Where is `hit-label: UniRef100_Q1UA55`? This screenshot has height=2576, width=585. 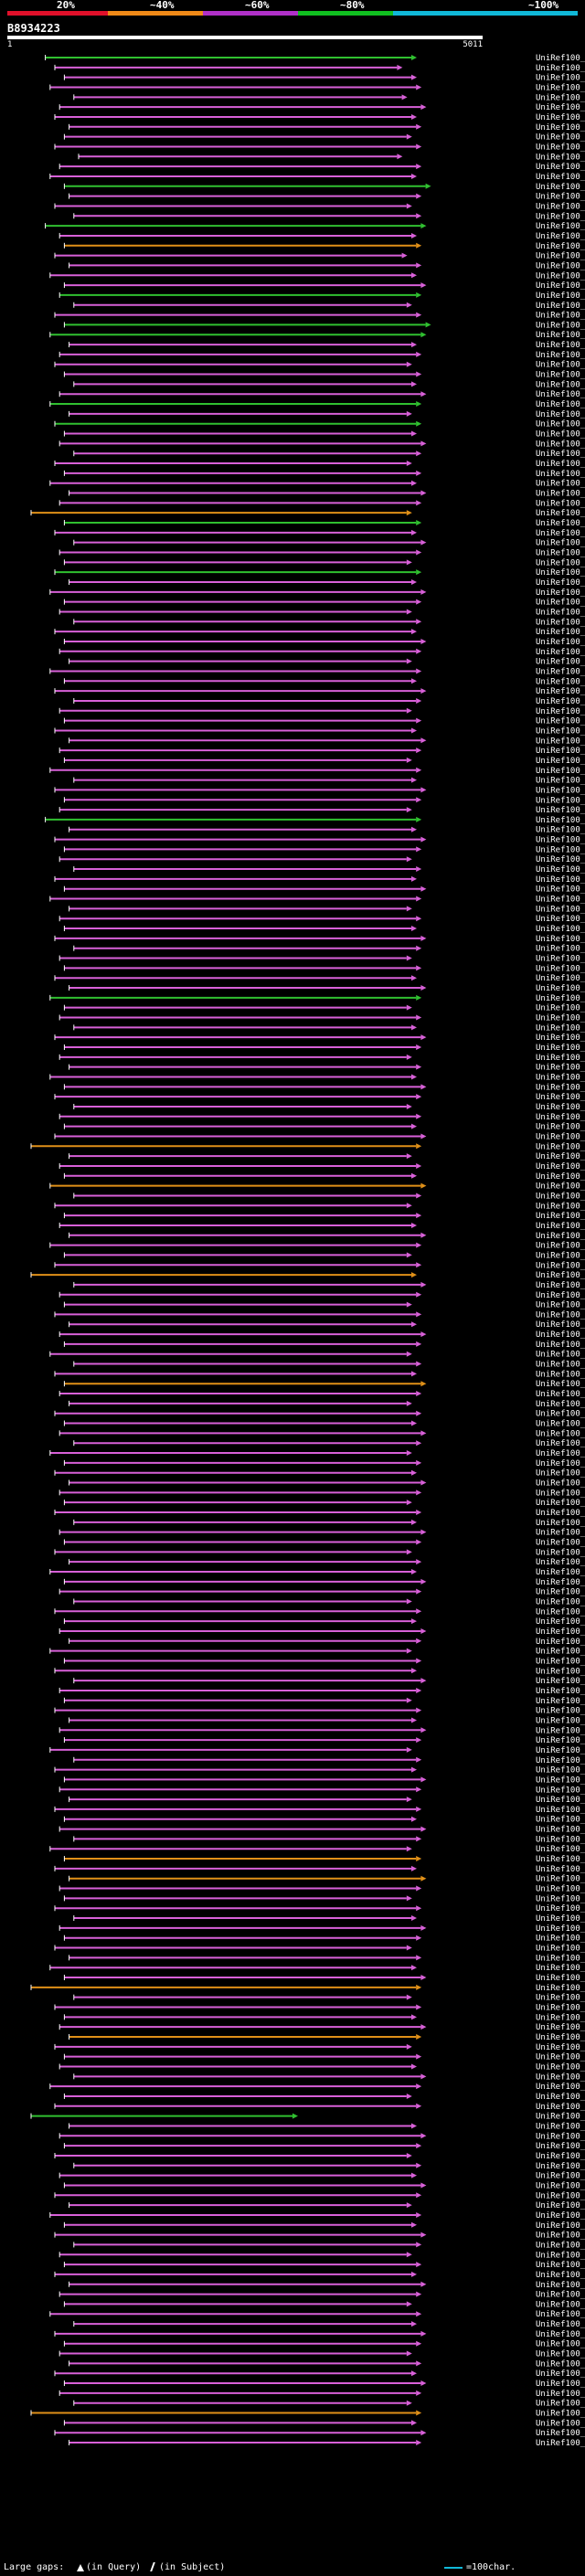 hit-label: UniRef100_Q1UA55 is located at coordinates (561, 2285).